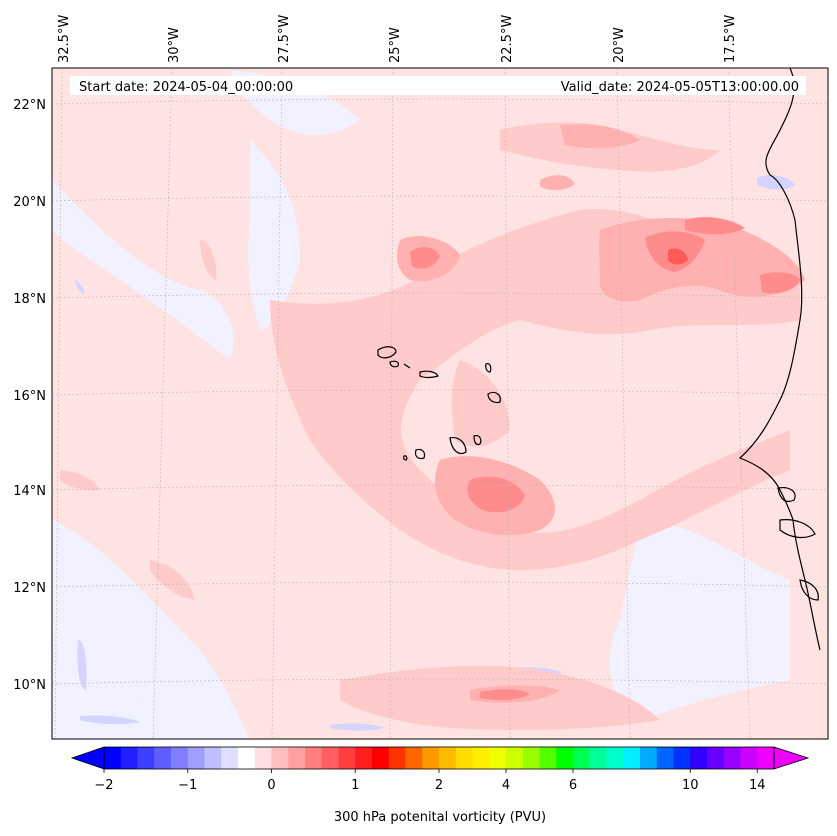 The width and height of the screenshot is (837, 836). I want to click on lon-tick-label: 20°W, so click(619, 45).